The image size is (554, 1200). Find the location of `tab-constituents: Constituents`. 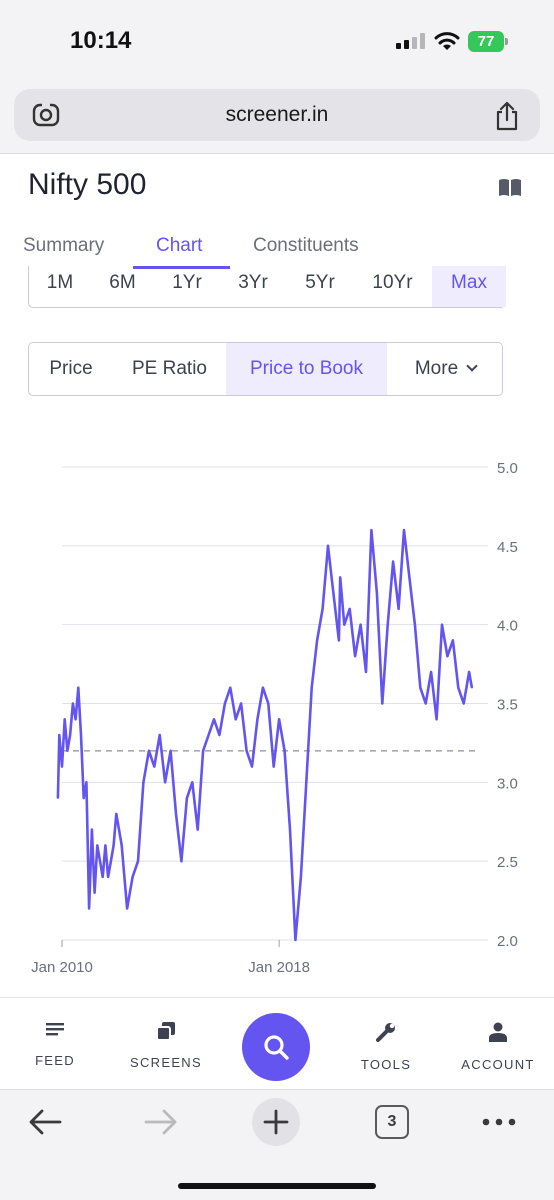

tab-constituents: Constituents is located at coordinates (306, 245).